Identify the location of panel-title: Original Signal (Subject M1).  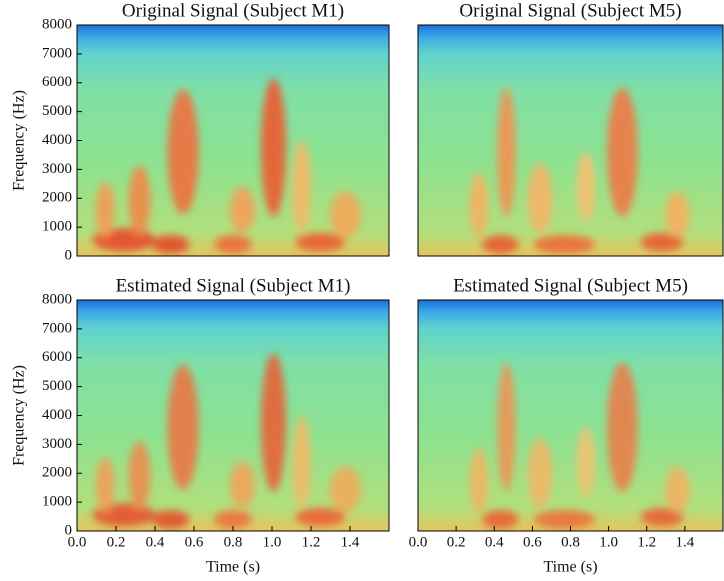
(233, 10).